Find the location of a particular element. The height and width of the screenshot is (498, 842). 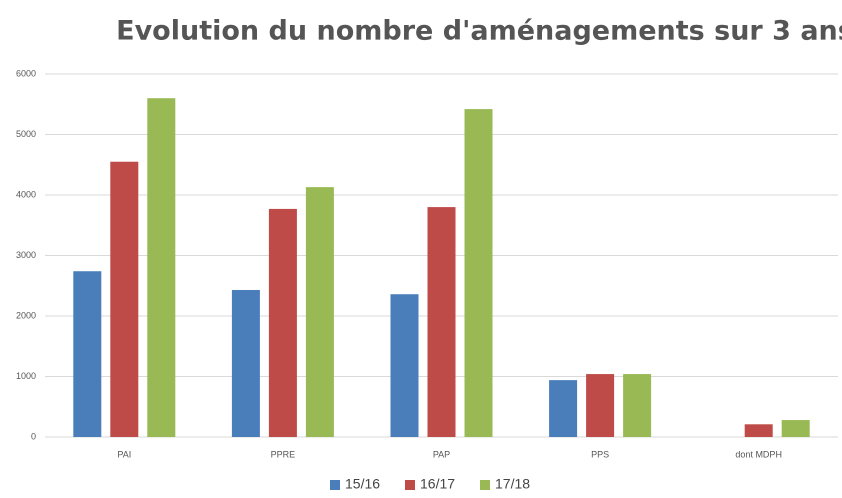

x-tick-label: dont MDPH is located at coordinates (758, 454).